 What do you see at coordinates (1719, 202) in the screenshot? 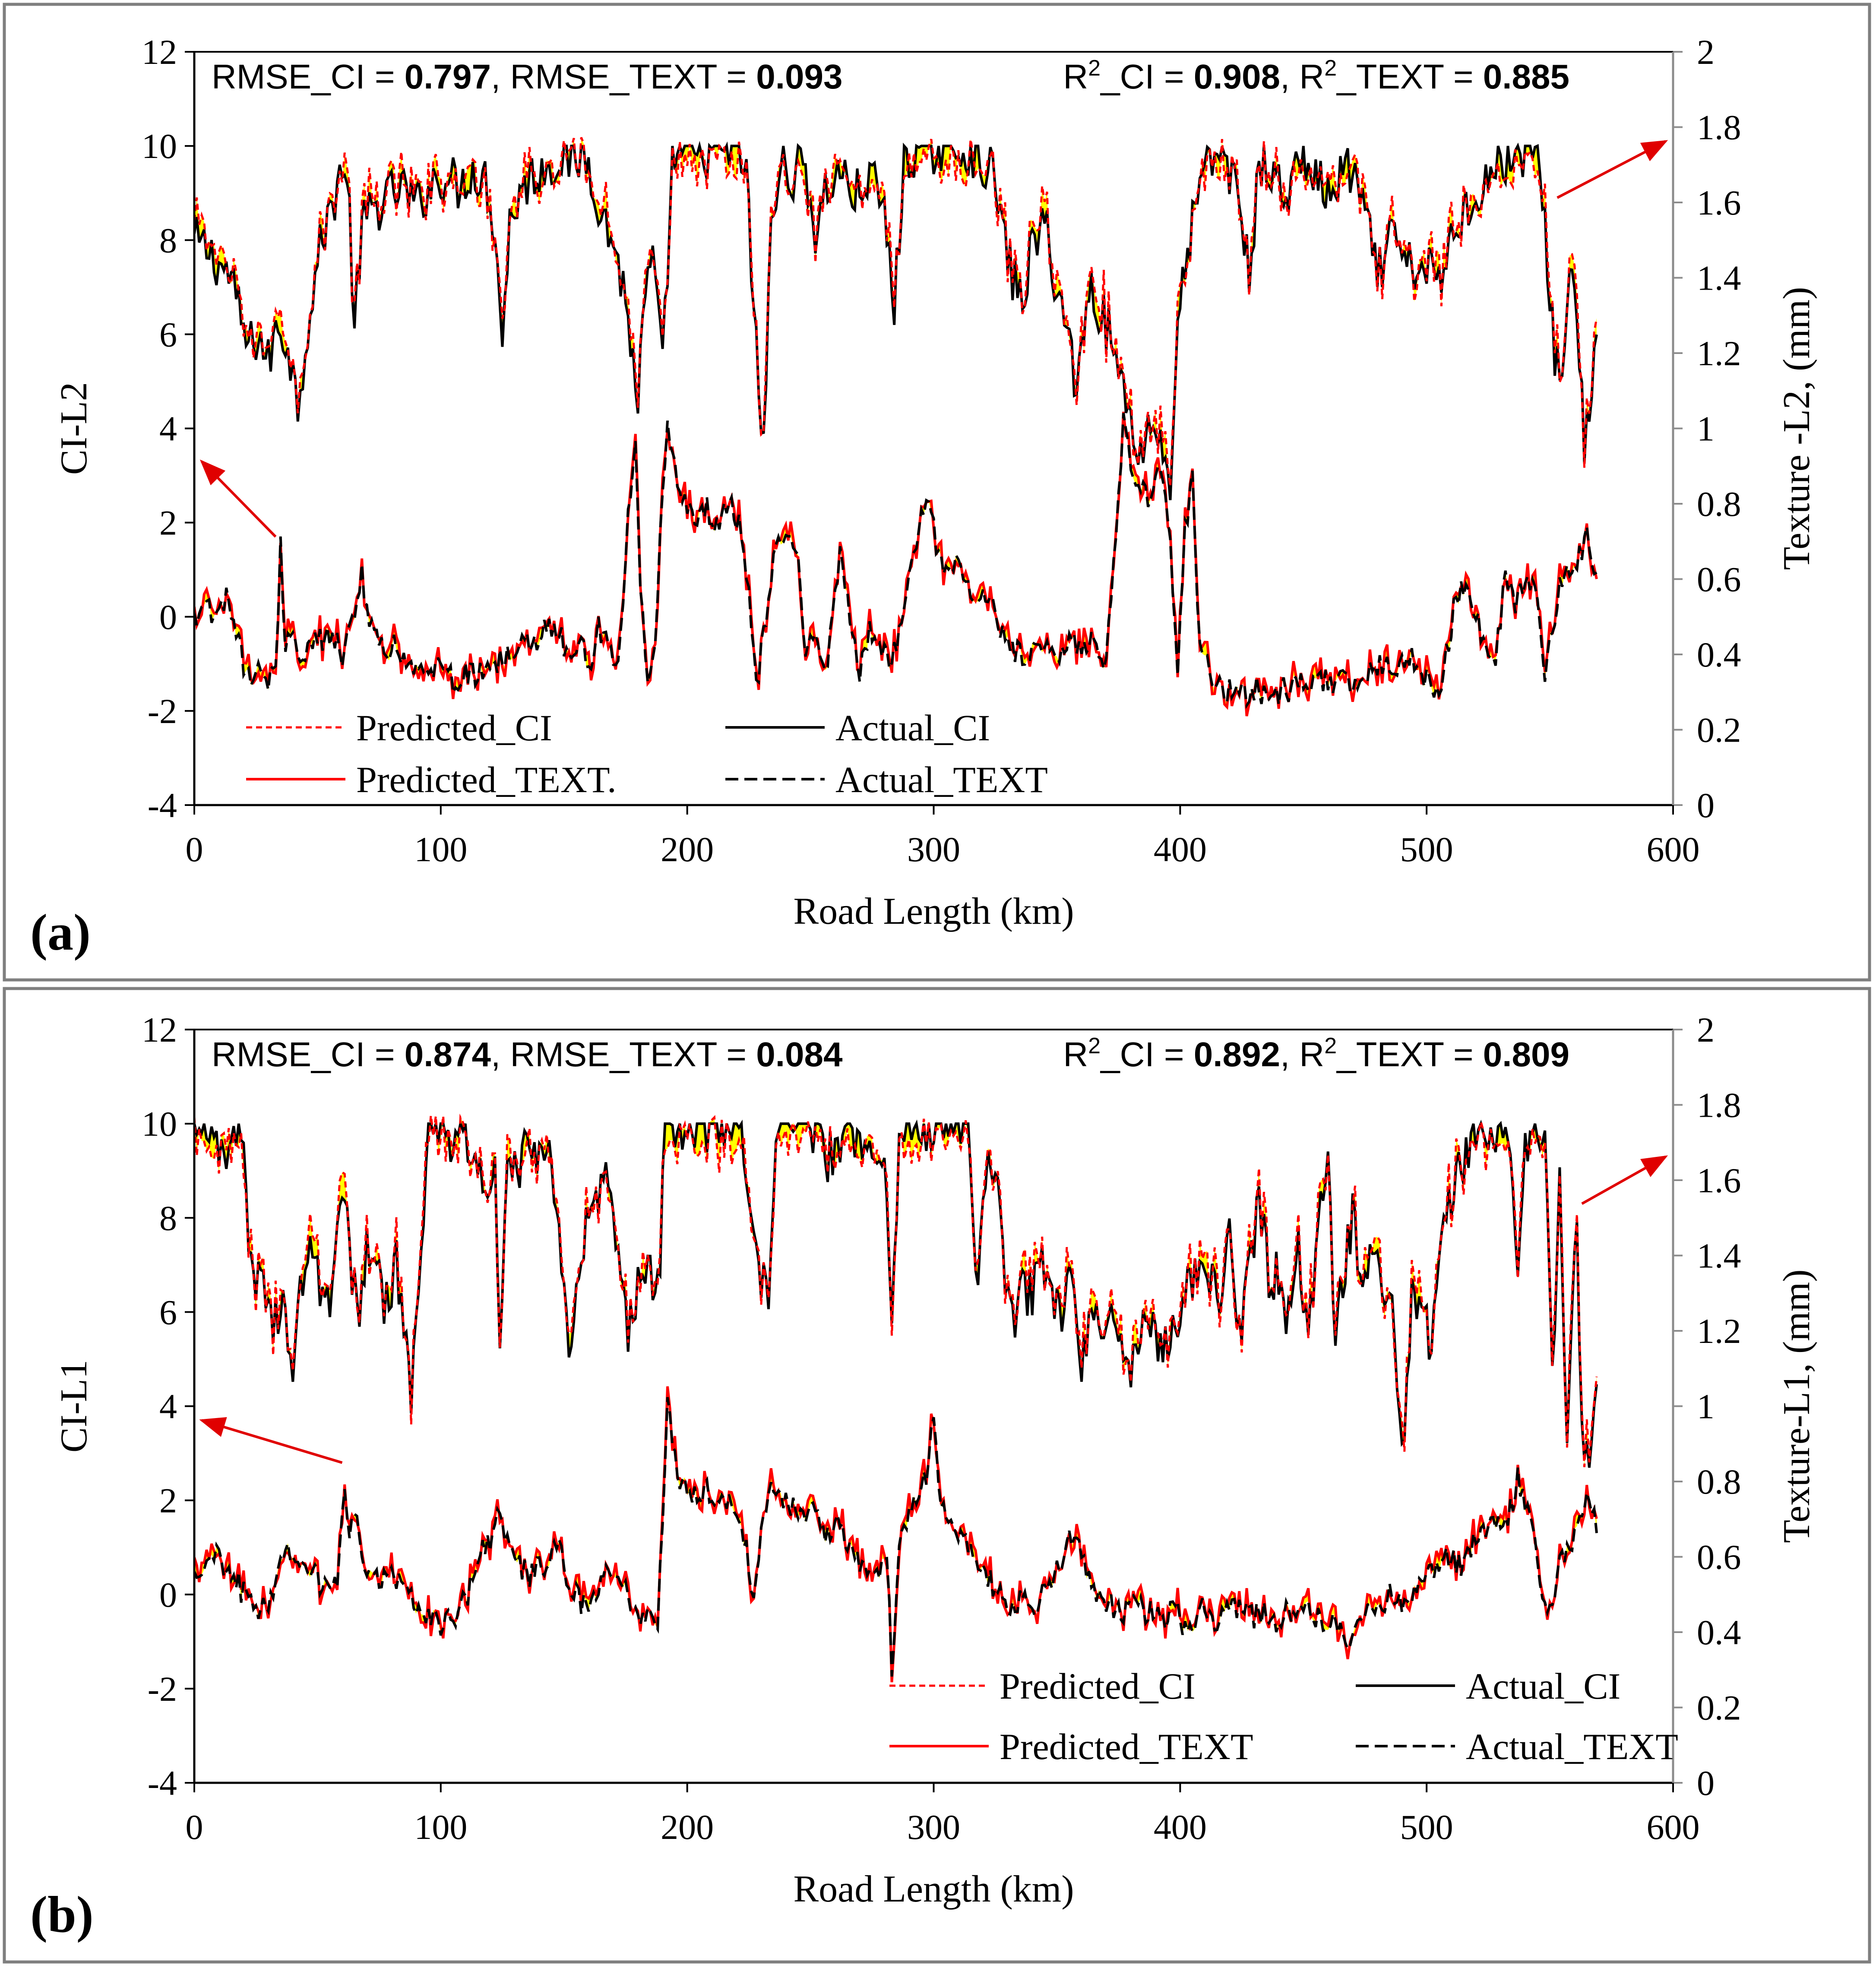
I see `right-tick-label: 1.6` at bounding box center [1719, 202].